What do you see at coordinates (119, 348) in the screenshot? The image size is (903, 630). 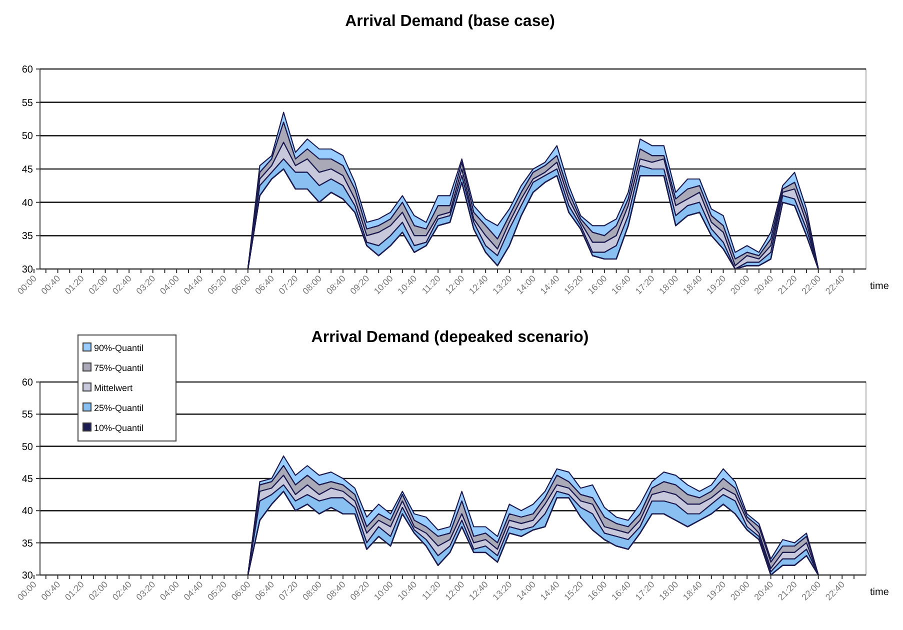 I see `legend-label: 90%-Quantil` at bounding box center [119, 348].